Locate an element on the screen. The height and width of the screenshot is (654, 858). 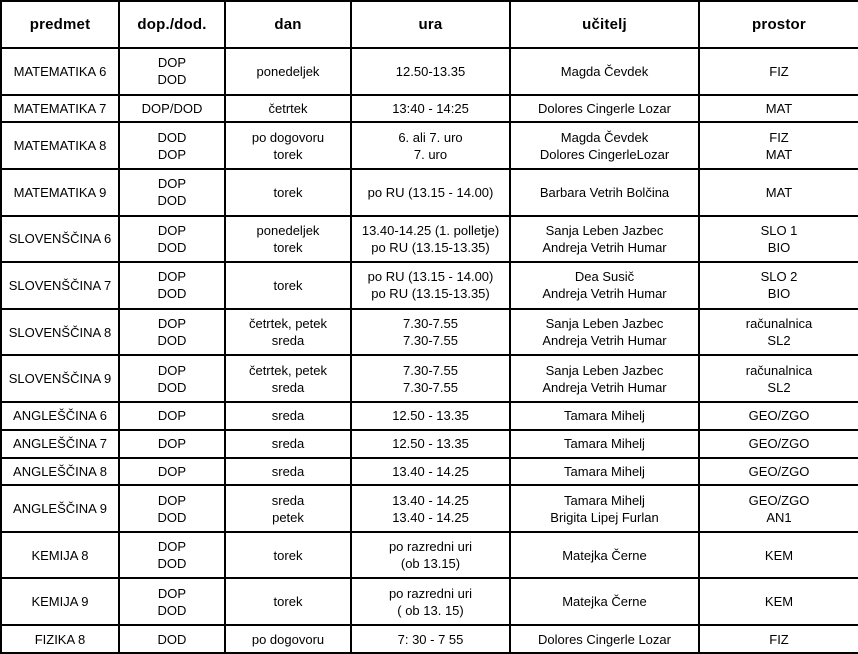
table-cell: 13.40 - 14.25 is located at coordinates (430, 471).